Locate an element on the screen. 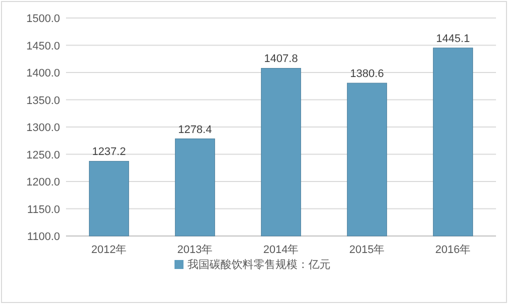  data-label: 1380.6 is located at coordinates (367, 74).